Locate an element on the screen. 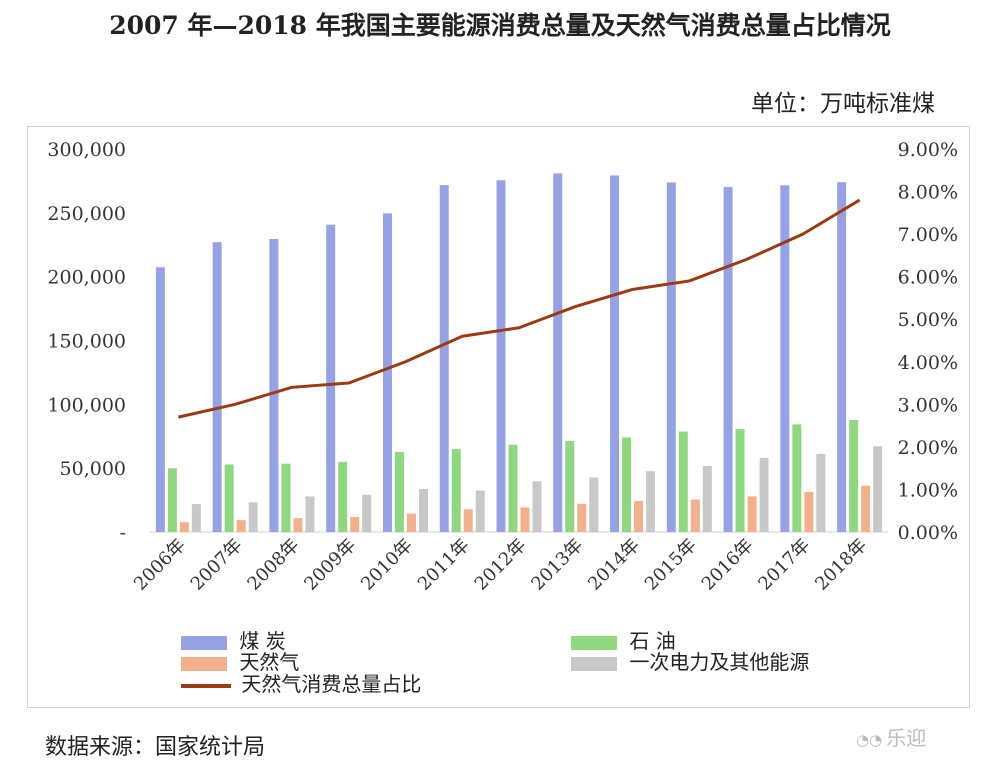 The image size is (1000, 762). legend-gas: 天然气 is located at coordinates (240, 662).